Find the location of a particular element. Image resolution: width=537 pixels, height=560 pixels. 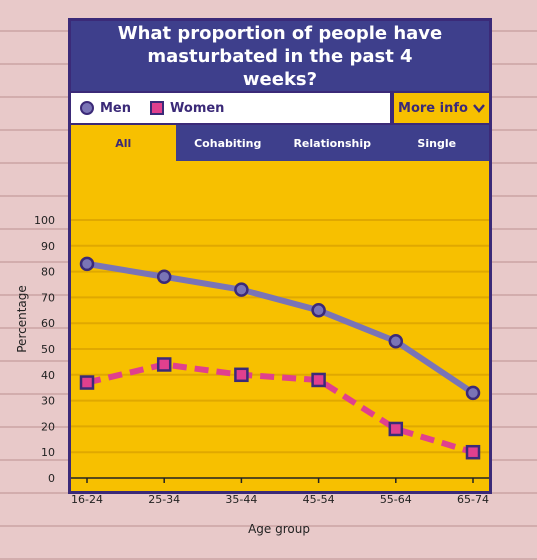

legend-item-women: Women is located at coordinates (187, 108).